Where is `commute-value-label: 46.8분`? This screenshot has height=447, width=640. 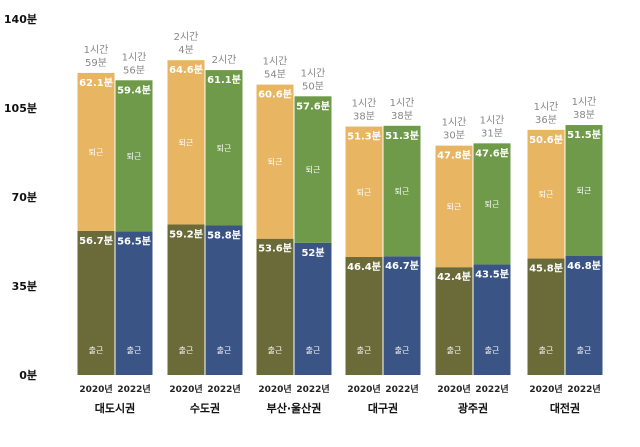
commute-value-label: 46.8분 is located at coordinates (584, 266).